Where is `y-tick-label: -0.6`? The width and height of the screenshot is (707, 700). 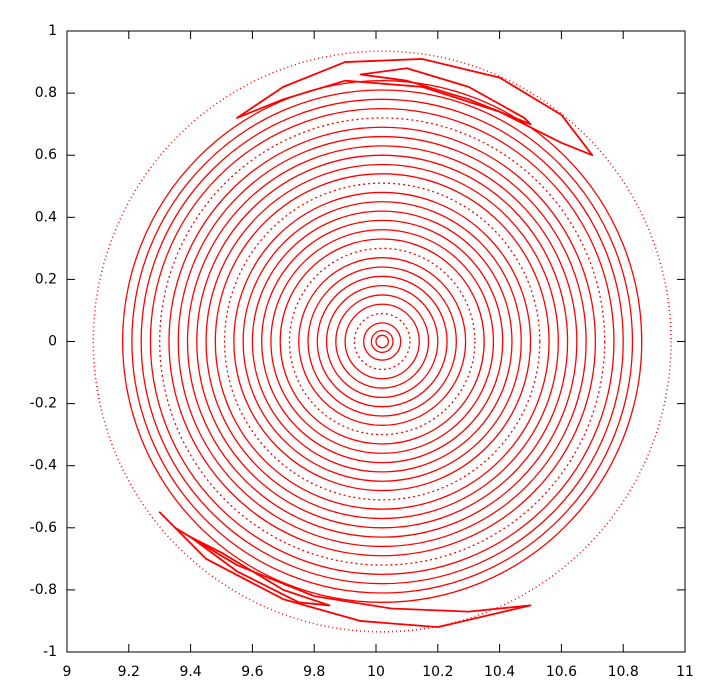 y-tick-label: -0.6 is located at coordinates (43, 528).